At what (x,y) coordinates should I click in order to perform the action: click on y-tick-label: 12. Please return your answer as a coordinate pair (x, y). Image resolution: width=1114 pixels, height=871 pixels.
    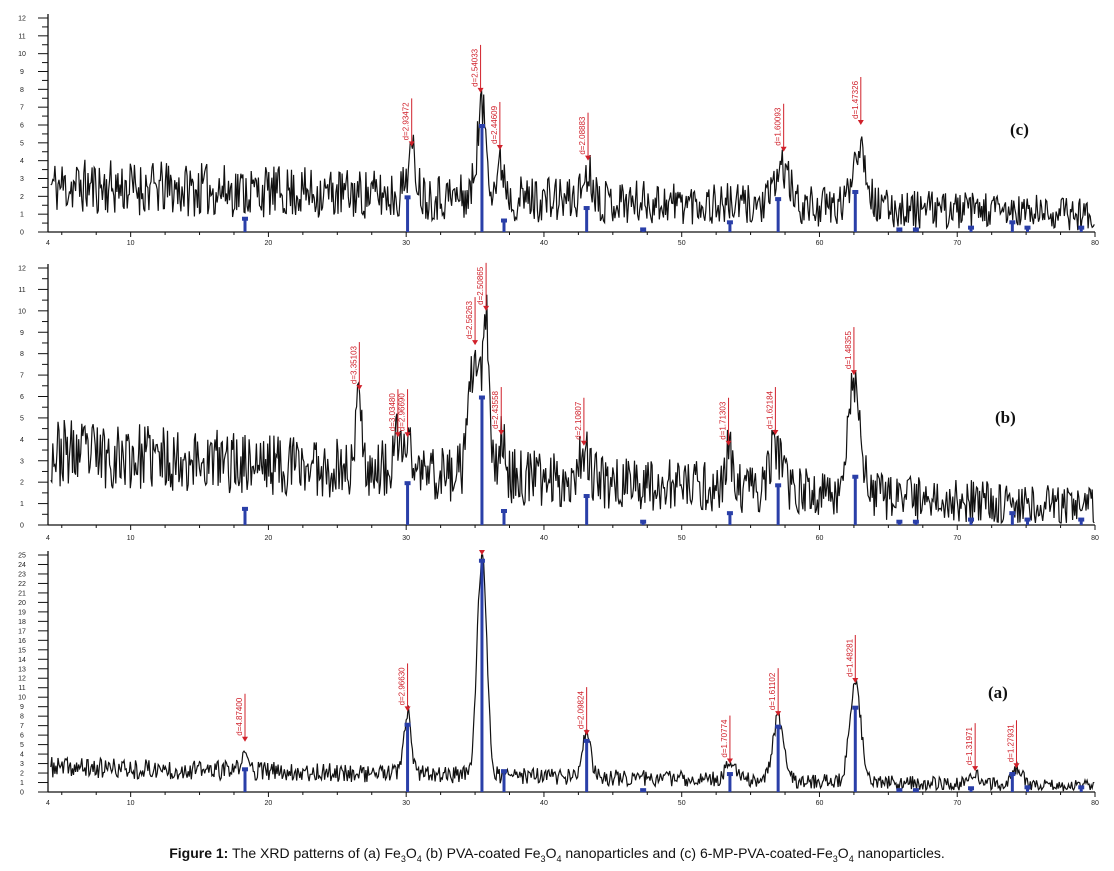
    Looking at the image, I should click on (22, 19).